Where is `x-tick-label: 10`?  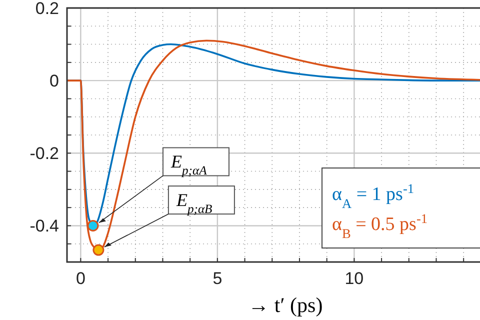 x-tick-label: 10 is located at coordinates (354, 278).